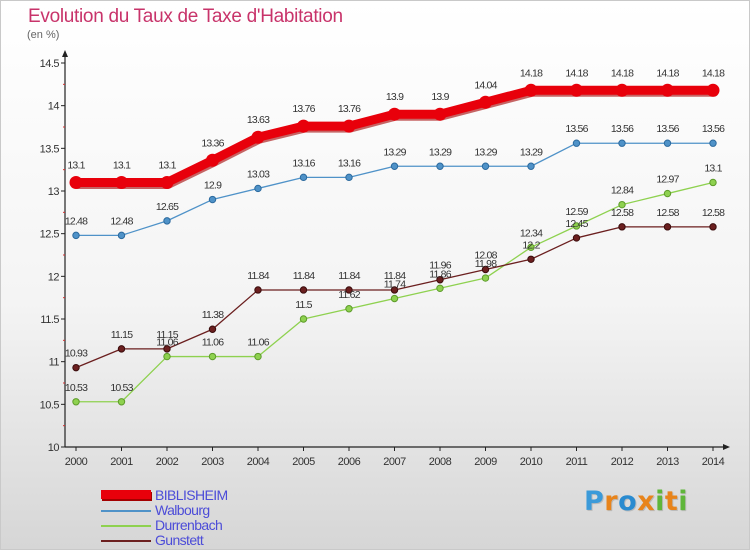 Image resolution: width=750 pixels, height=550 pixels. What do you see at coordinates (622, 213) in the screenshot?
I see `data-label: 12.58` at bounding box center [622, 213].